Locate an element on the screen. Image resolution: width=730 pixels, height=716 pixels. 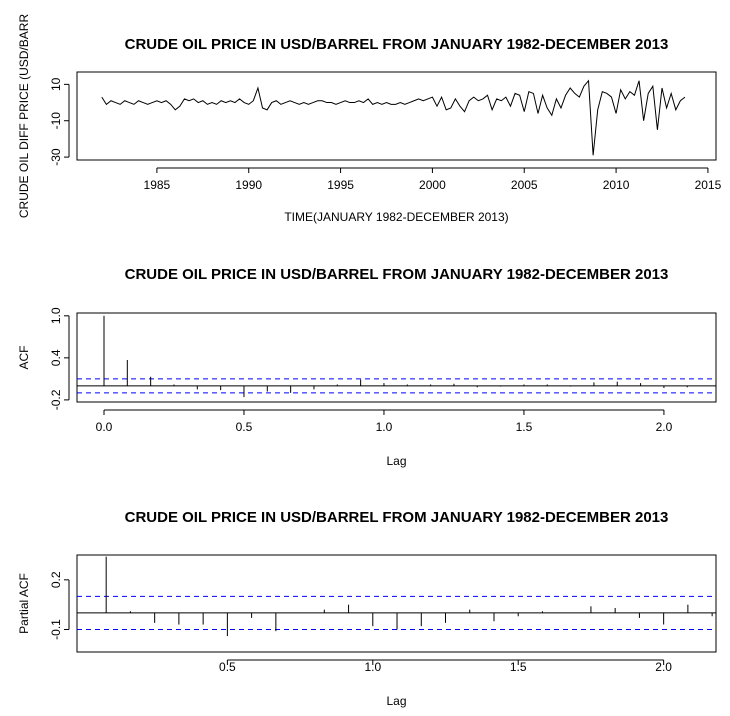
x-tick-label: 2010 is located at coordinates (616, 185).